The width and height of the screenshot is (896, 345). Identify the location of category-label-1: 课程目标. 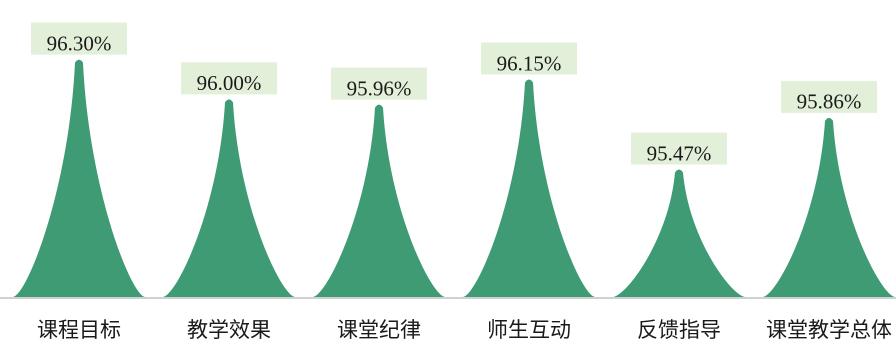
(79, 330).